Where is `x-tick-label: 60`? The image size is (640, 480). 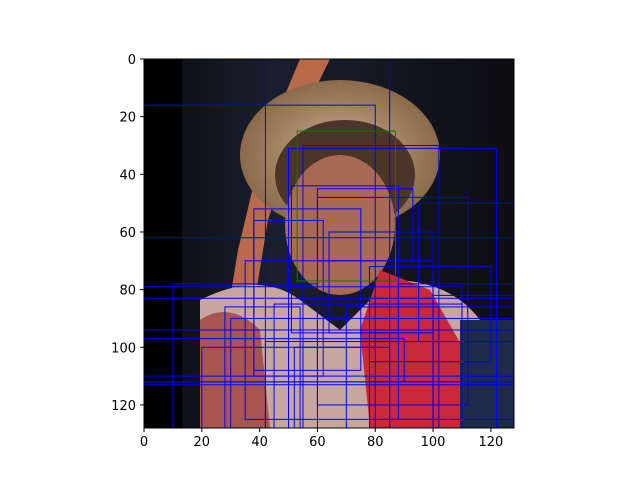 x-tick-label: 60 is located at coordinates (317, 442).